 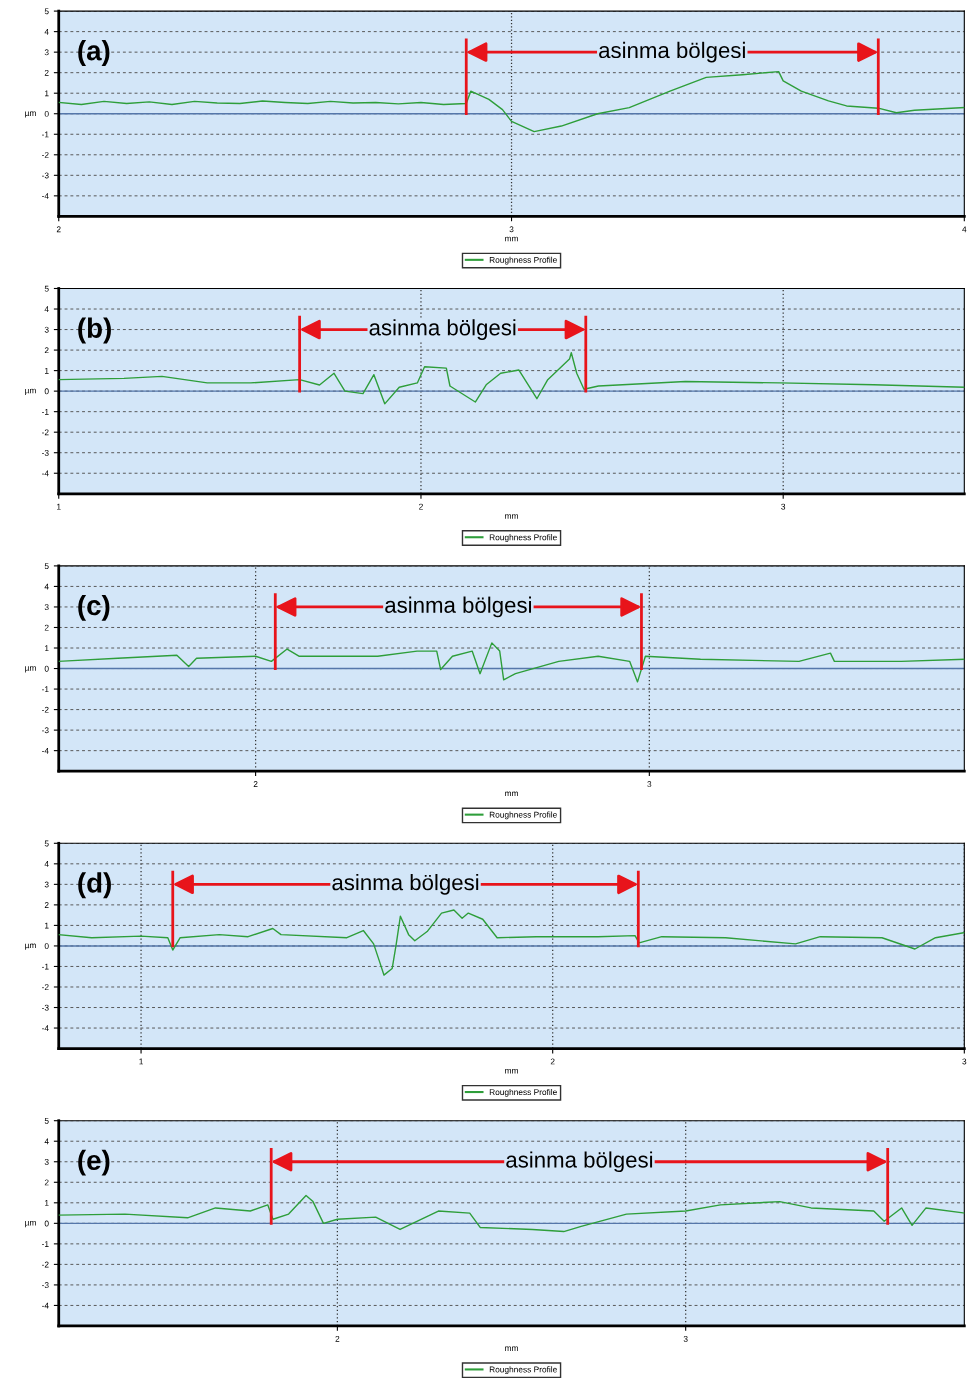 I want to click on text: (d), so click(x=94, y=885).